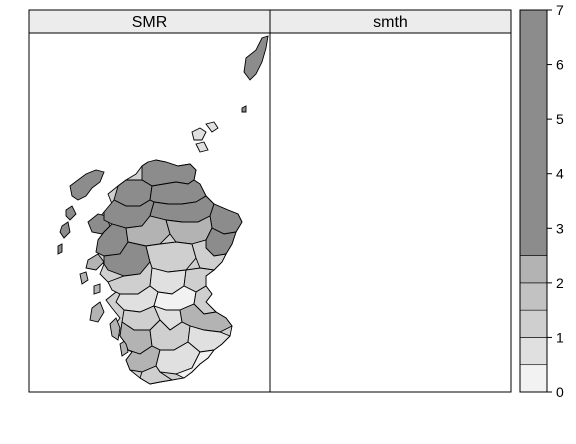  What do you see at coordinates (560, 65) in the screenshot?
I see `color-key-tick-label: 6` at bounding box center [560, 65].